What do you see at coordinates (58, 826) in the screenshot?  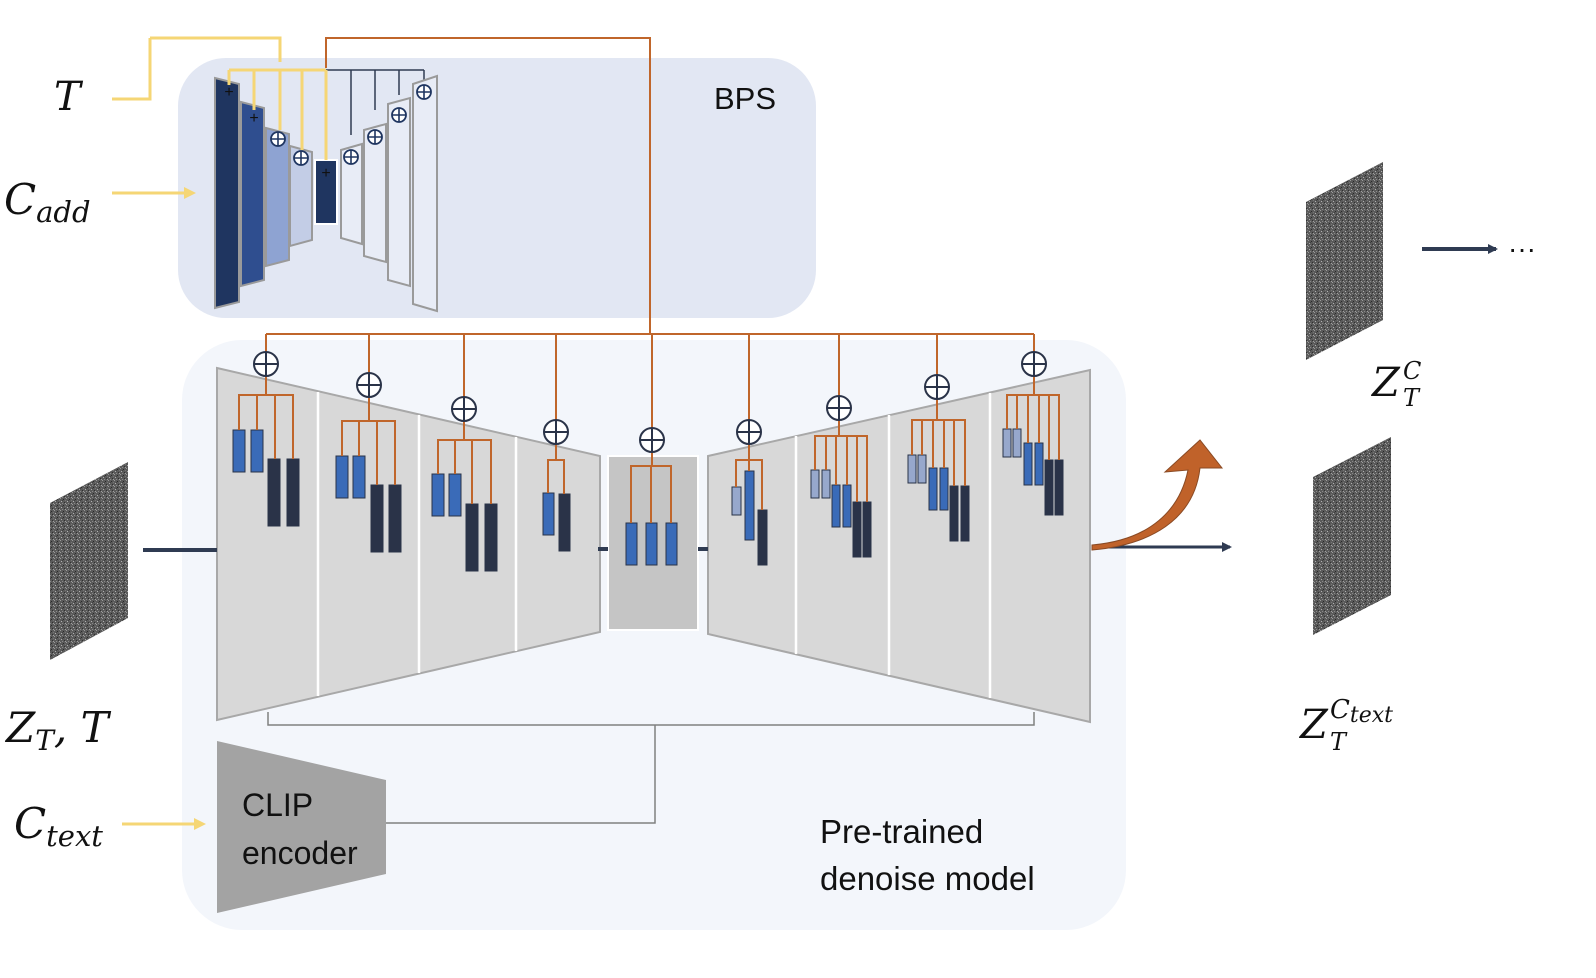 I see `c-text-label: Ctext` at bounding box center [58, 826].